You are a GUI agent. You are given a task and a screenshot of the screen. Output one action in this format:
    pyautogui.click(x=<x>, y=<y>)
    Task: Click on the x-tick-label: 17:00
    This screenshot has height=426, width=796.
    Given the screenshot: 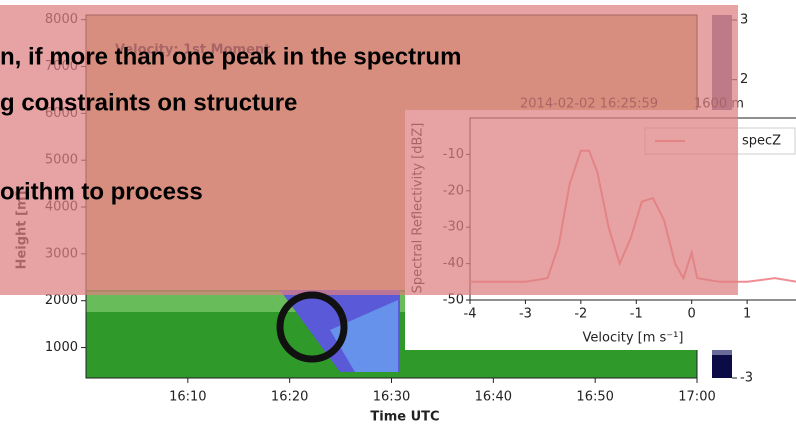 What is the action you would take?
    pyautogui.click(x=696, y=397)
    